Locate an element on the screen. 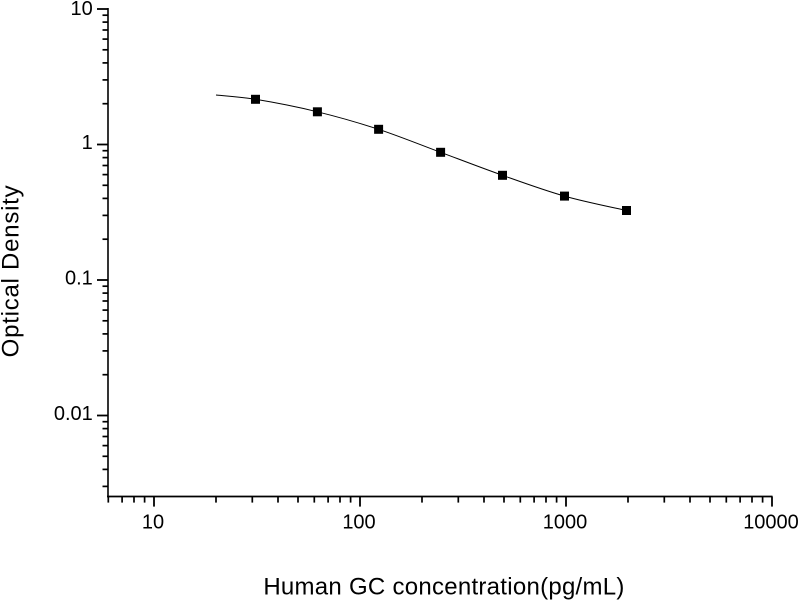 The height and width of the screenshot is (605, 800). svg-text: 10000 is located at coordinates (771, 522).